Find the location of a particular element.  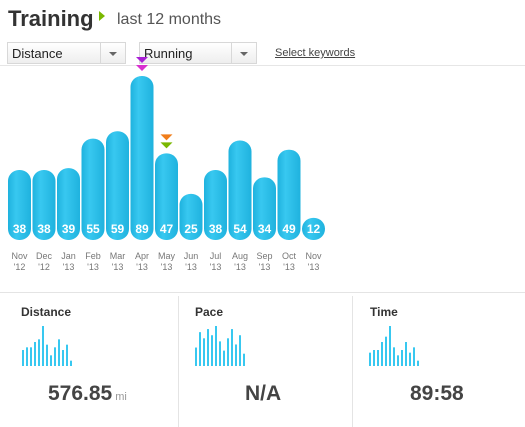

activity-dropdown-value: Running is located at coordinates (168, 53).